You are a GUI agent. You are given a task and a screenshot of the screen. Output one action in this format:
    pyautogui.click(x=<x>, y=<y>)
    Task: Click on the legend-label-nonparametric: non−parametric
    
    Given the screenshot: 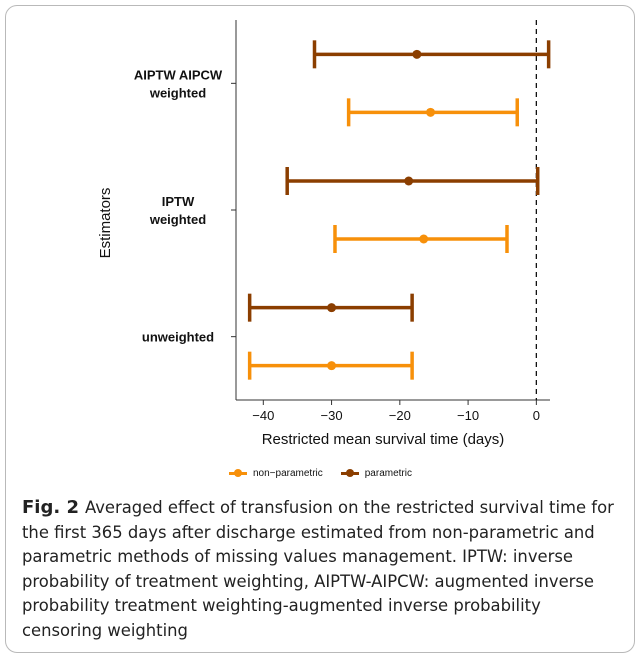 What is the action you would take?
    pyautogui.click(x=287, y=473)
    